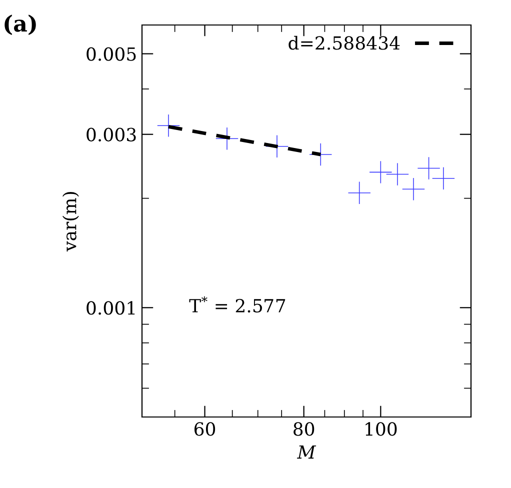 Image resolution: width=511 pixels, height=488 pixels. Describe the element at coordinates (70, 222) in the screenshot. I see `y-axis-title: var(m)` at that location.